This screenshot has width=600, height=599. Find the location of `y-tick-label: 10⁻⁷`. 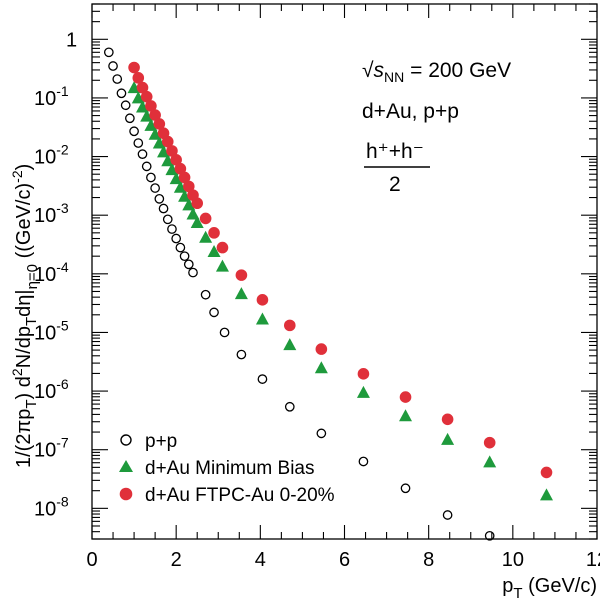

y-tick-label: 10⁻⁷ is located at coordinates (51, 448).